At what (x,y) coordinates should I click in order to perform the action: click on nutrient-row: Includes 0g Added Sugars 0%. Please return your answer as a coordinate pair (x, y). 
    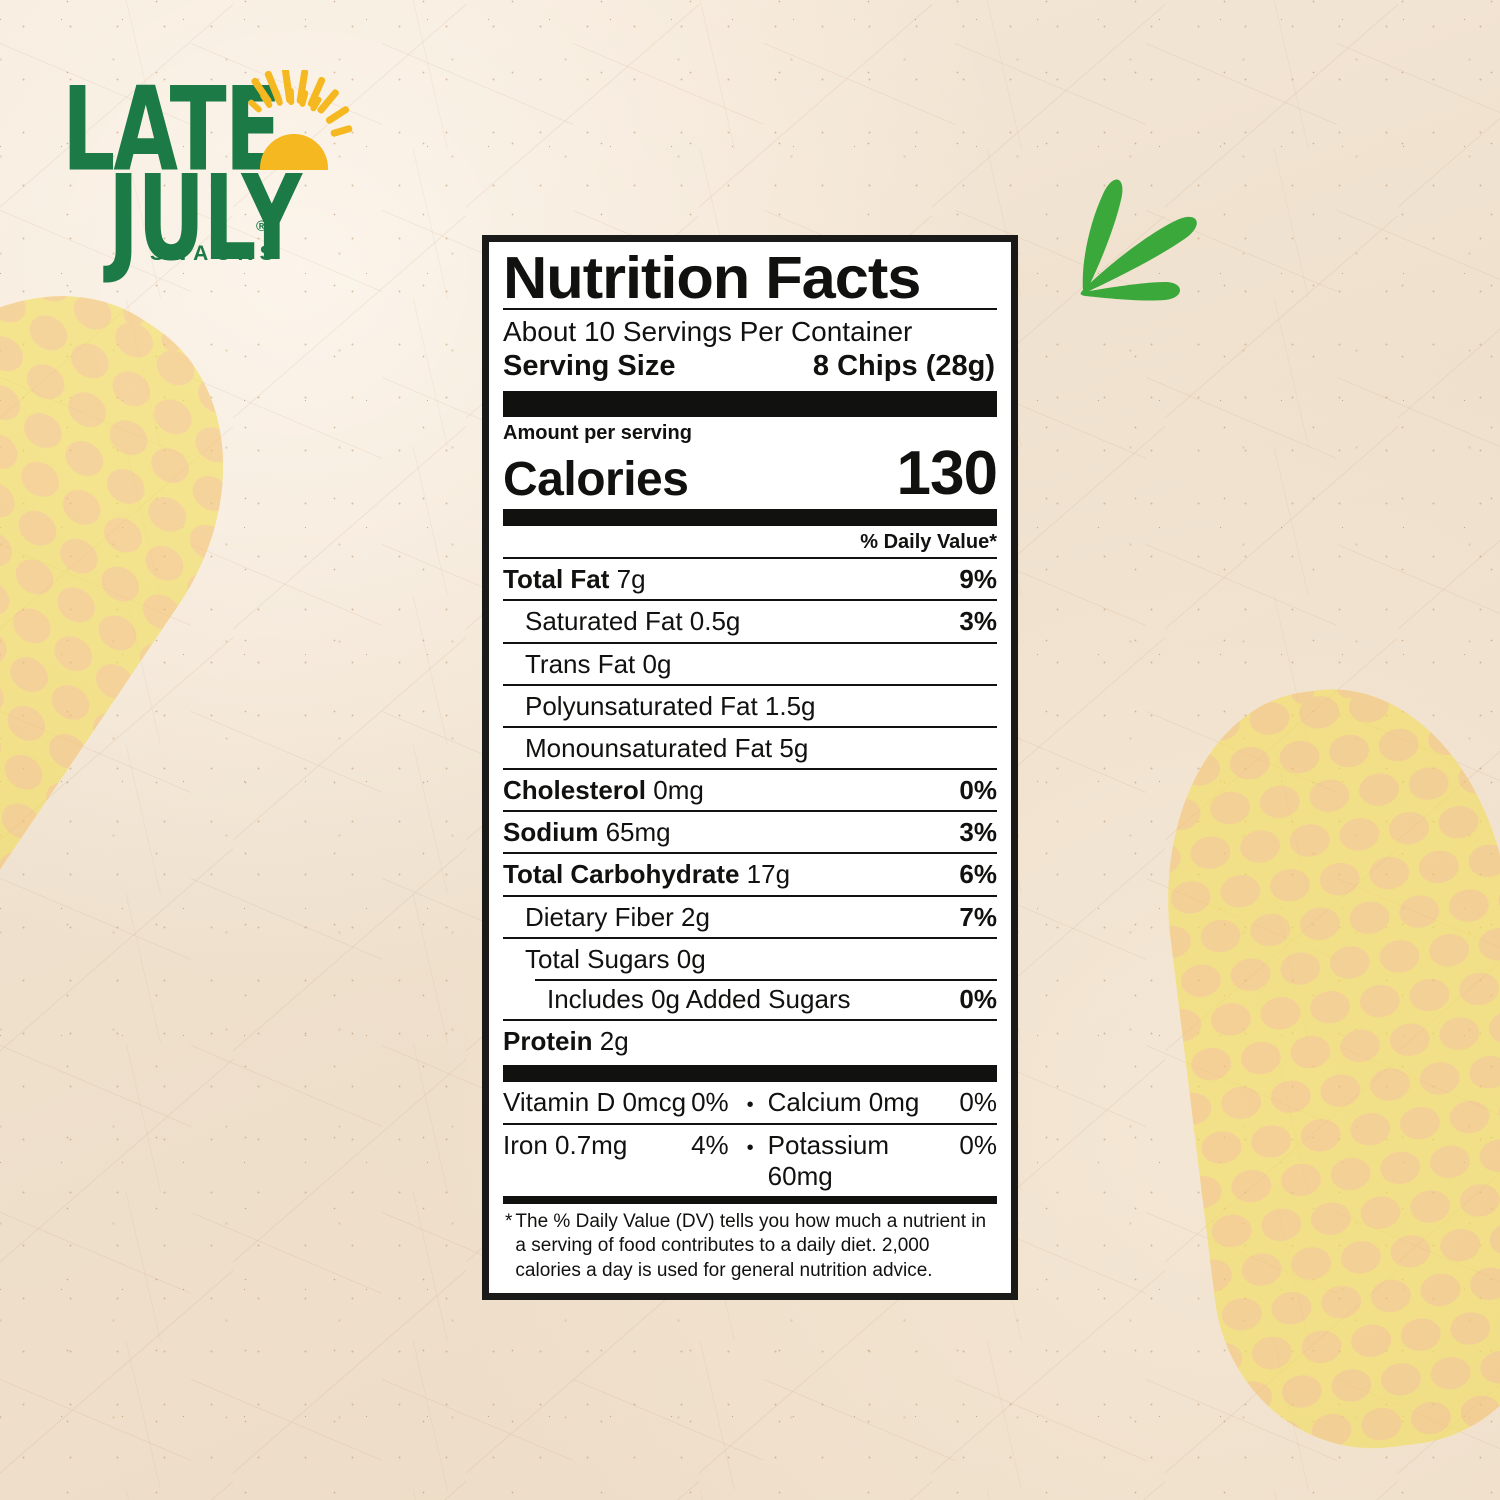
    Looking at the image, I should click on (750, 999).